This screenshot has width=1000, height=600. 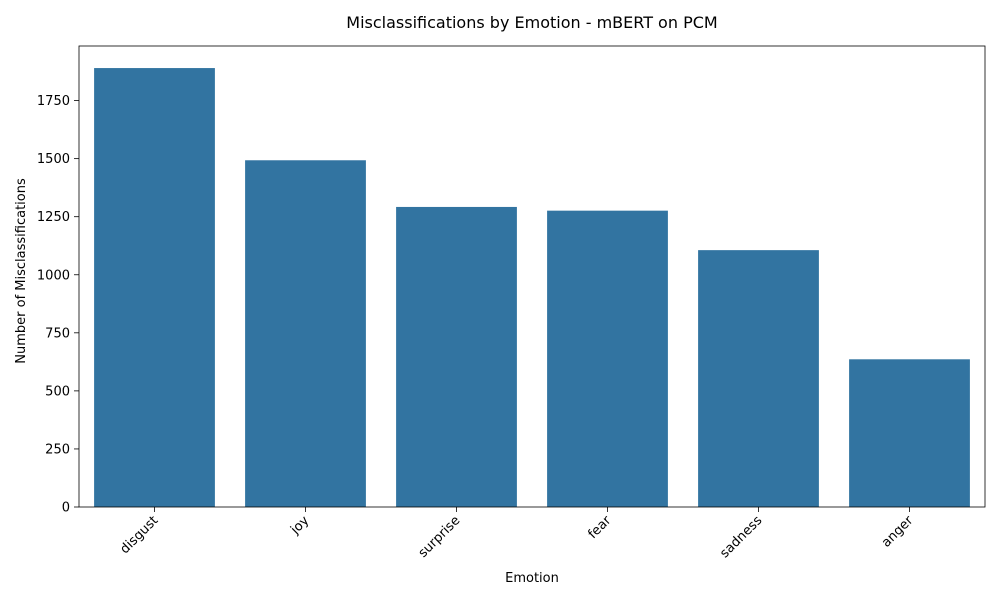 I want to click on bar-joy, so click(x=305, y=333).